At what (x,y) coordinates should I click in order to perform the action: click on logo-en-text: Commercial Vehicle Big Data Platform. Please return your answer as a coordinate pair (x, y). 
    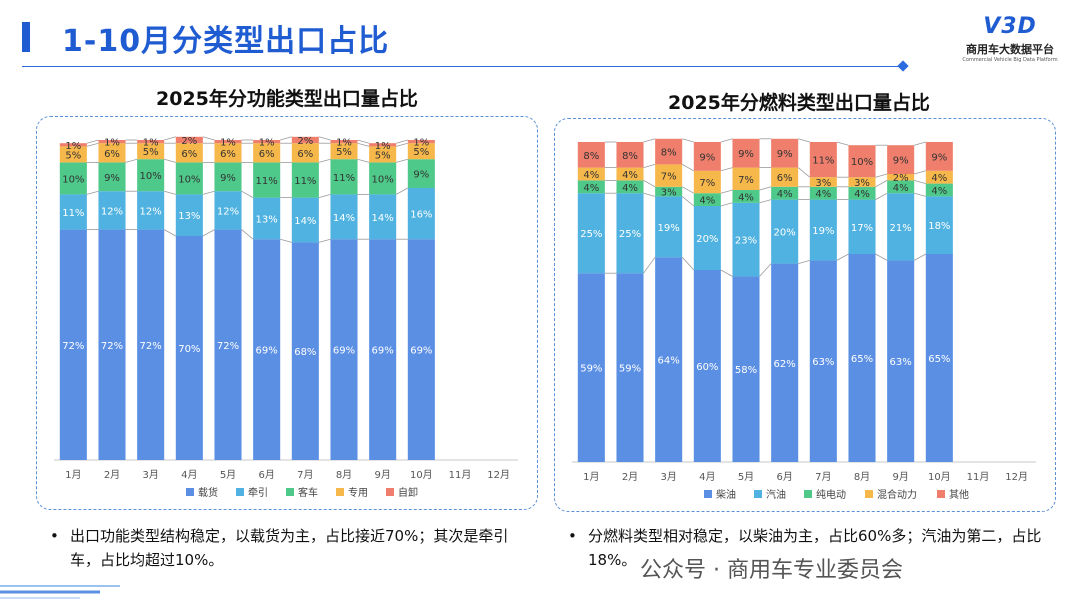
    Looking at the image, I should click on (1010, 60).